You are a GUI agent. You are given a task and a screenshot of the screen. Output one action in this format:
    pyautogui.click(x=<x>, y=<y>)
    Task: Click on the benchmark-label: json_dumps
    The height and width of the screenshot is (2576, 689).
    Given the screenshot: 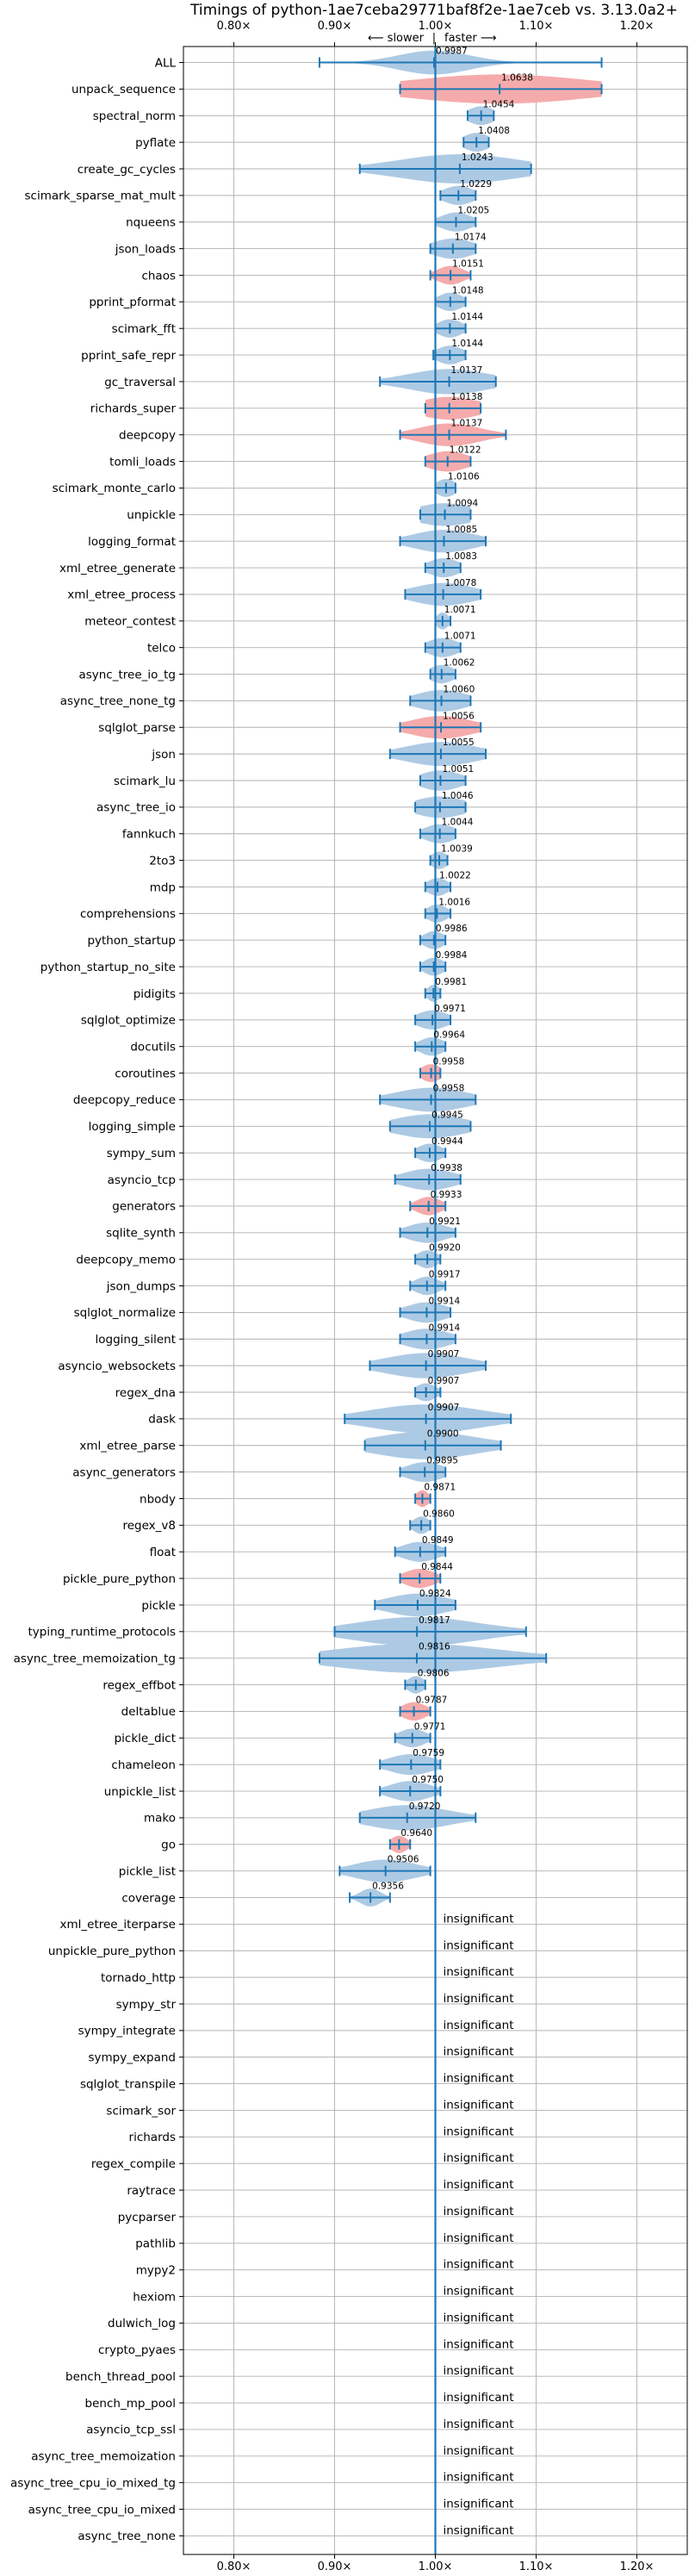 What is the action you would take?
    pyautogui.click(x=141, y=1286)
    